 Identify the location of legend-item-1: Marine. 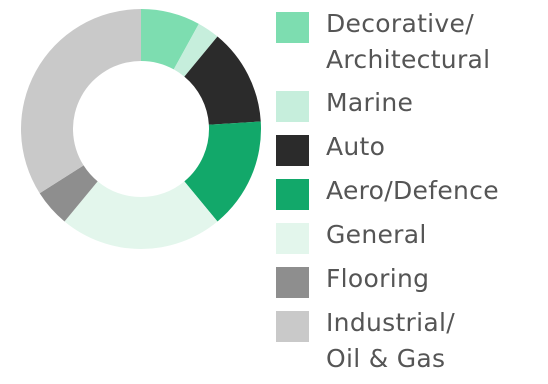
(387, 103).